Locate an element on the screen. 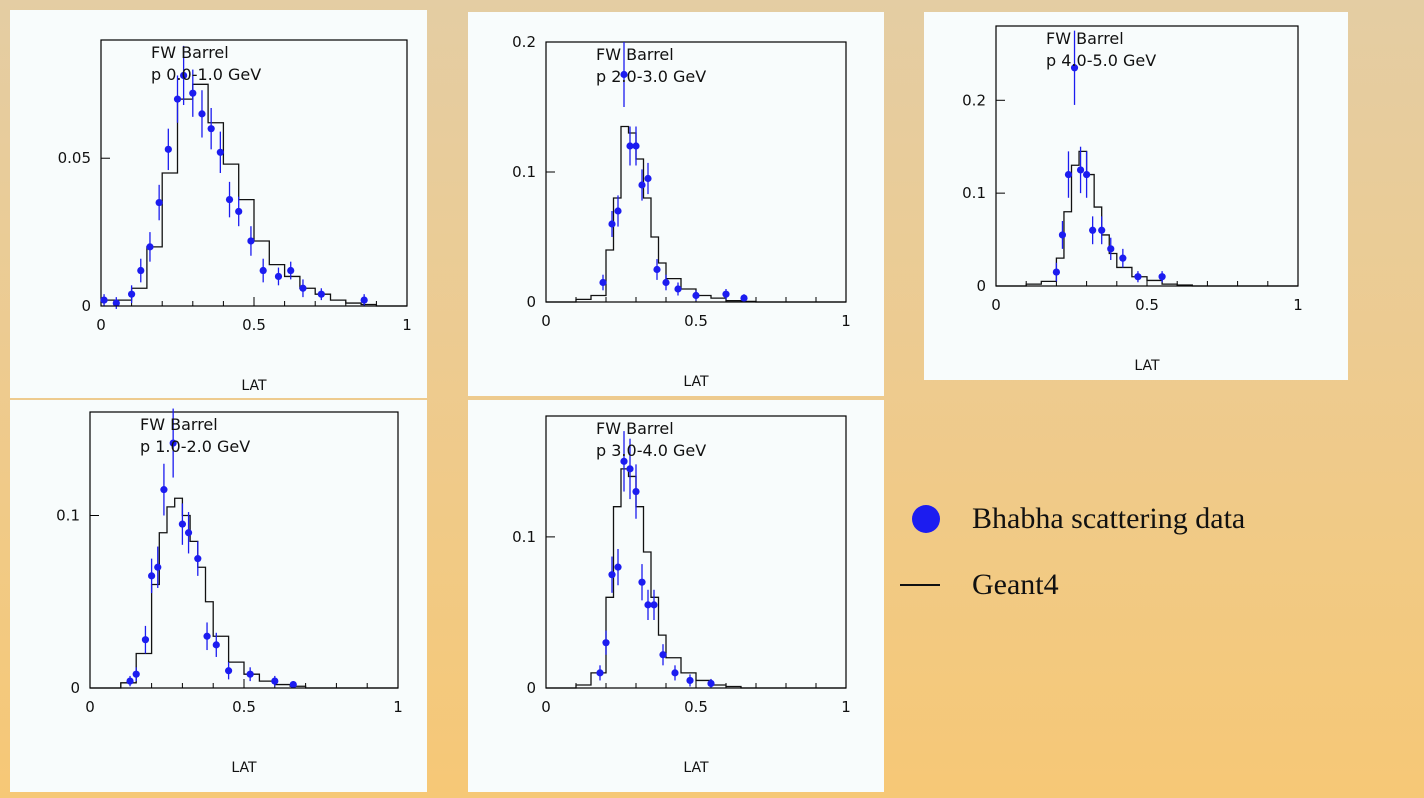  x-axis-title: LAT is located at coordinates (696, 382).